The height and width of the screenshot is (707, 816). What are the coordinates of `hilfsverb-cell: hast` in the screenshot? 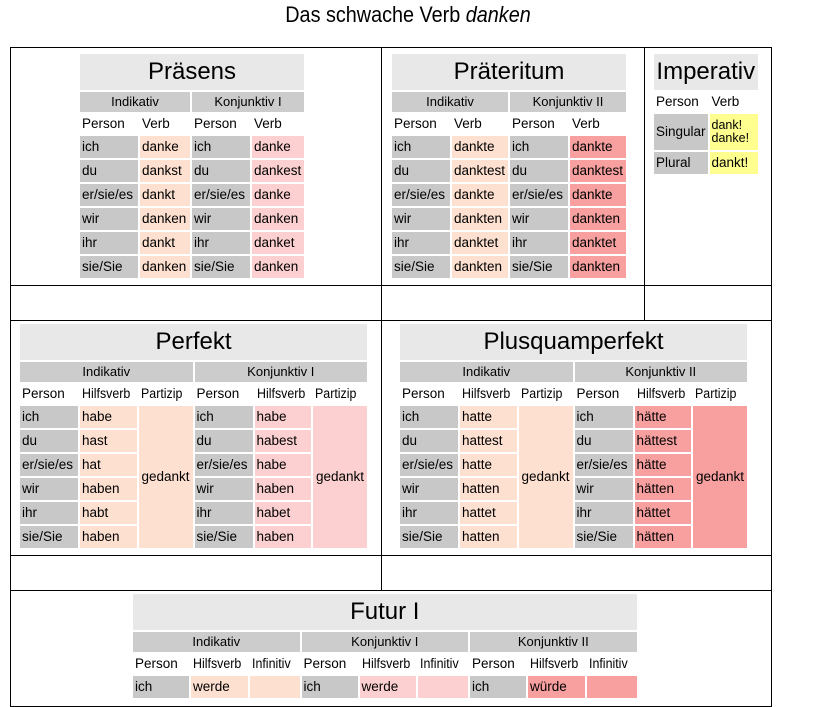 It's located at (108, 441).